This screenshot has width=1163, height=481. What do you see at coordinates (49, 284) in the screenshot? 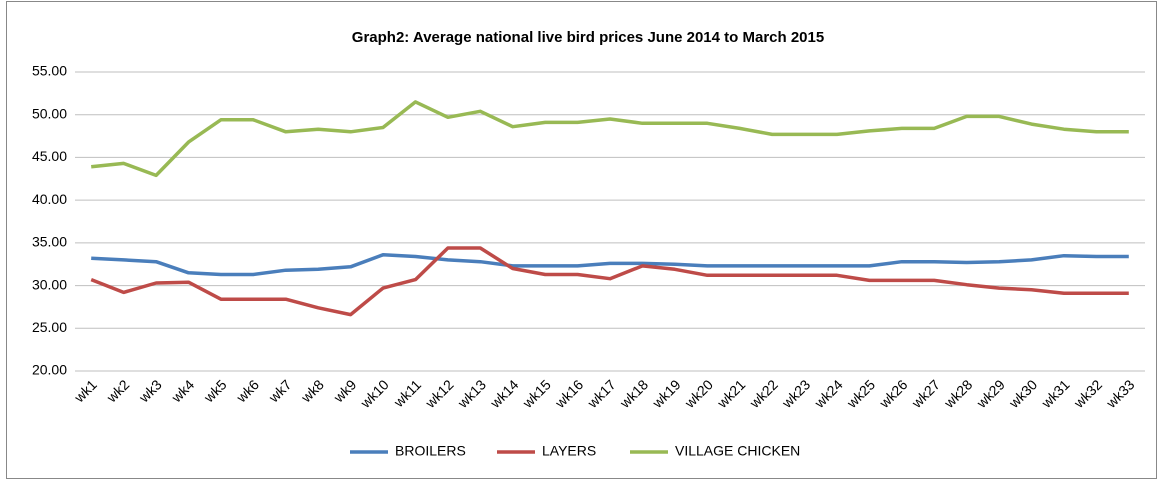
I see `y-tick-label: 30.00` at bounding box center [49, 284].